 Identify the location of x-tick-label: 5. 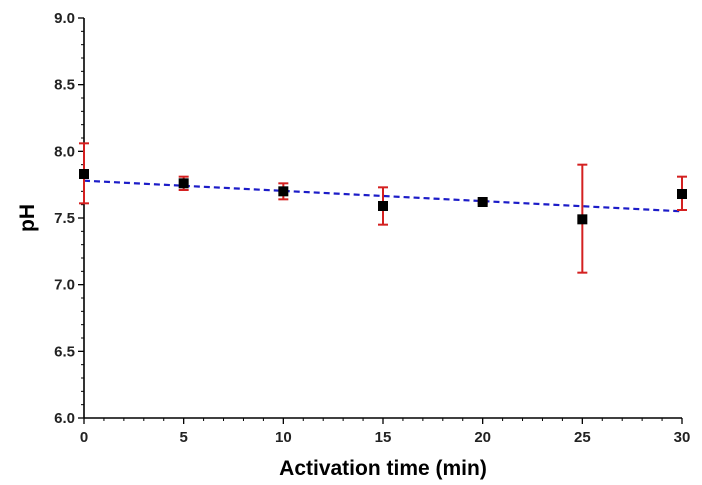
(183, 437).